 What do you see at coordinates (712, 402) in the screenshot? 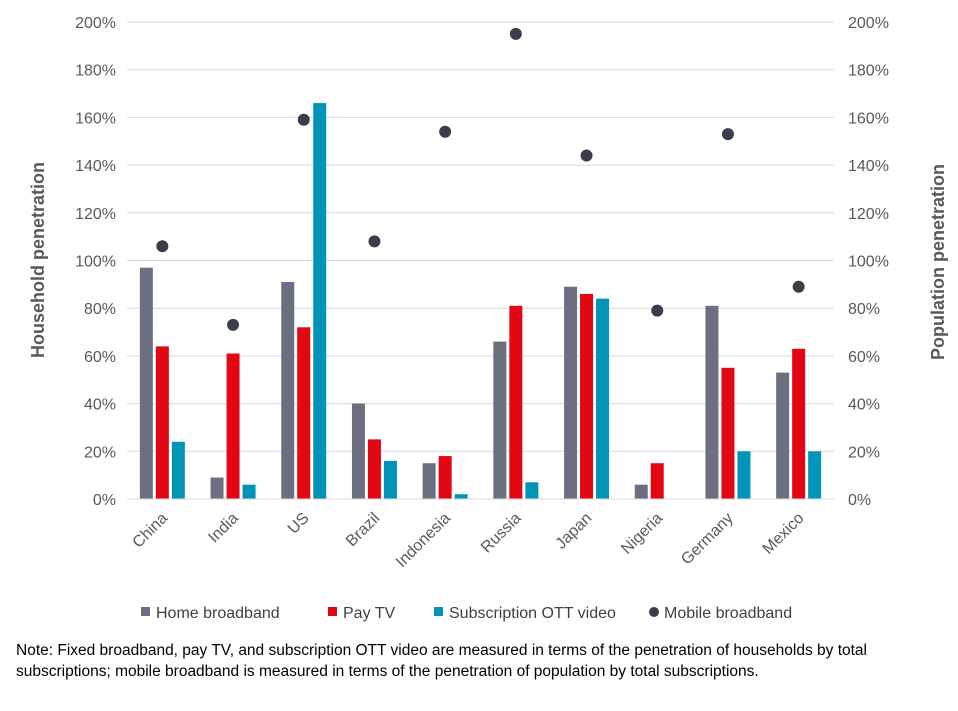
I see `bar-home-broadband-germany` at bounding box center [712, 402].